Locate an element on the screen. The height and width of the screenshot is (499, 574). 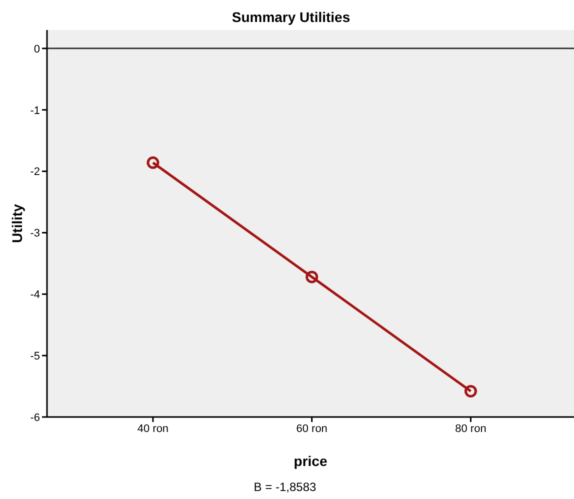
y-axis-title: Utility is located at coordinates (16, 223).